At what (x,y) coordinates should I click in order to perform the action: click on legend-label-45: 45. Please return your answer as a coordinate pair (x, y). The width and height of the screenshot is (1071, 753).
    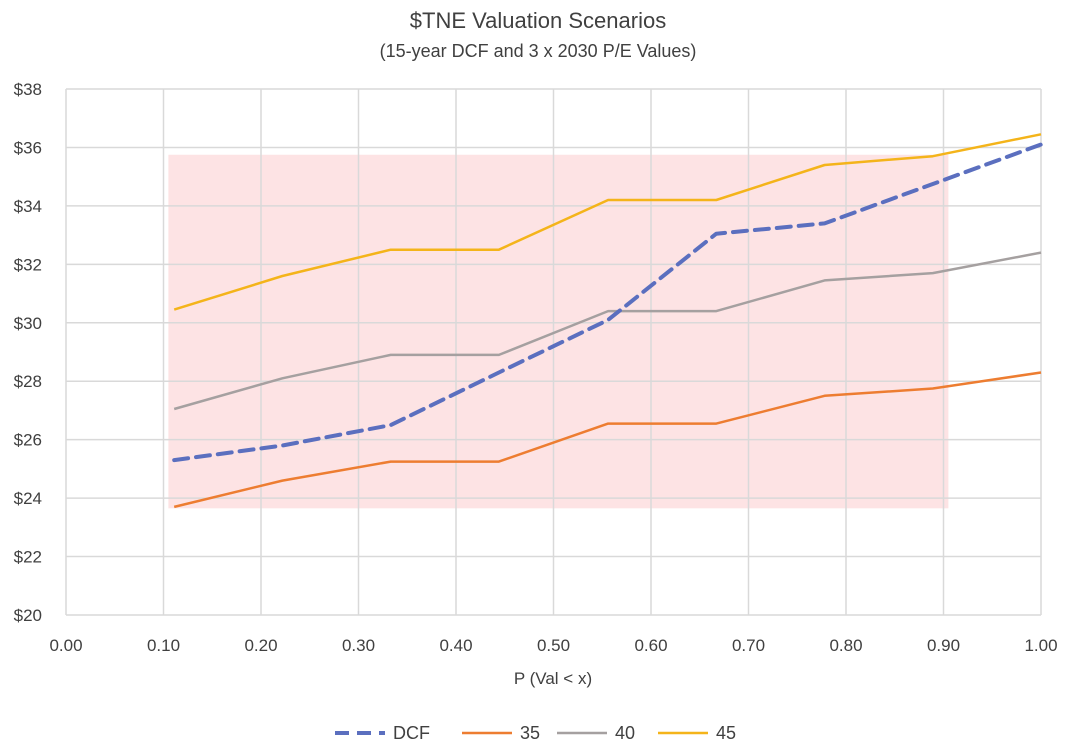
    Looking at the image, I should click on (726, 733).